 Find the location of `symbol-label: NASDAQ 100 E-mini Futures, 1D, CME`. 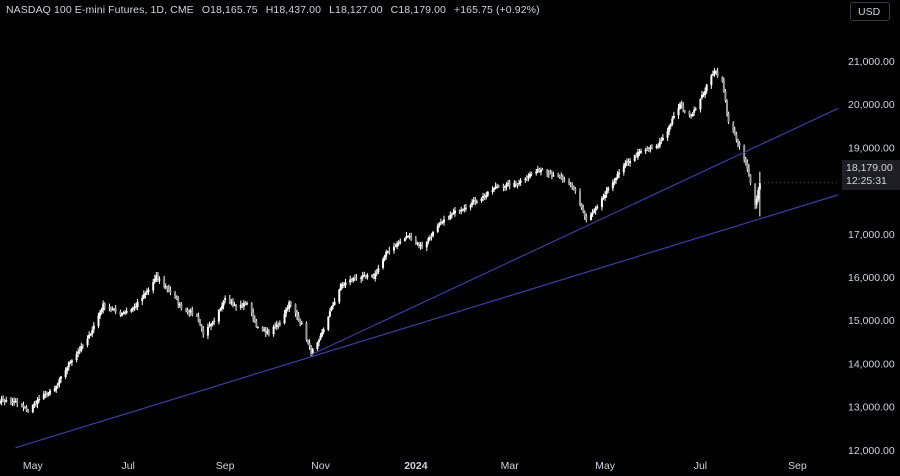

symbol-label: NASDAQ 100 E-mini Futures, 1D, CME is located at coordinates (100, 10).